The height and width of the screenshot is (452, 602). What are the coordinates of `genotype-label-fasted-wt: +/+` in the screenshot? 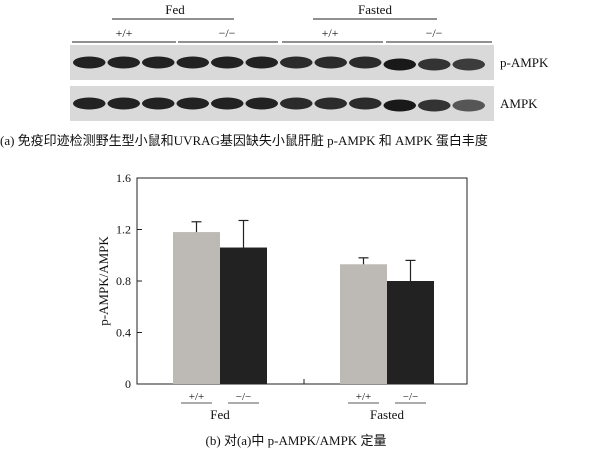 It's located at (330, 33).